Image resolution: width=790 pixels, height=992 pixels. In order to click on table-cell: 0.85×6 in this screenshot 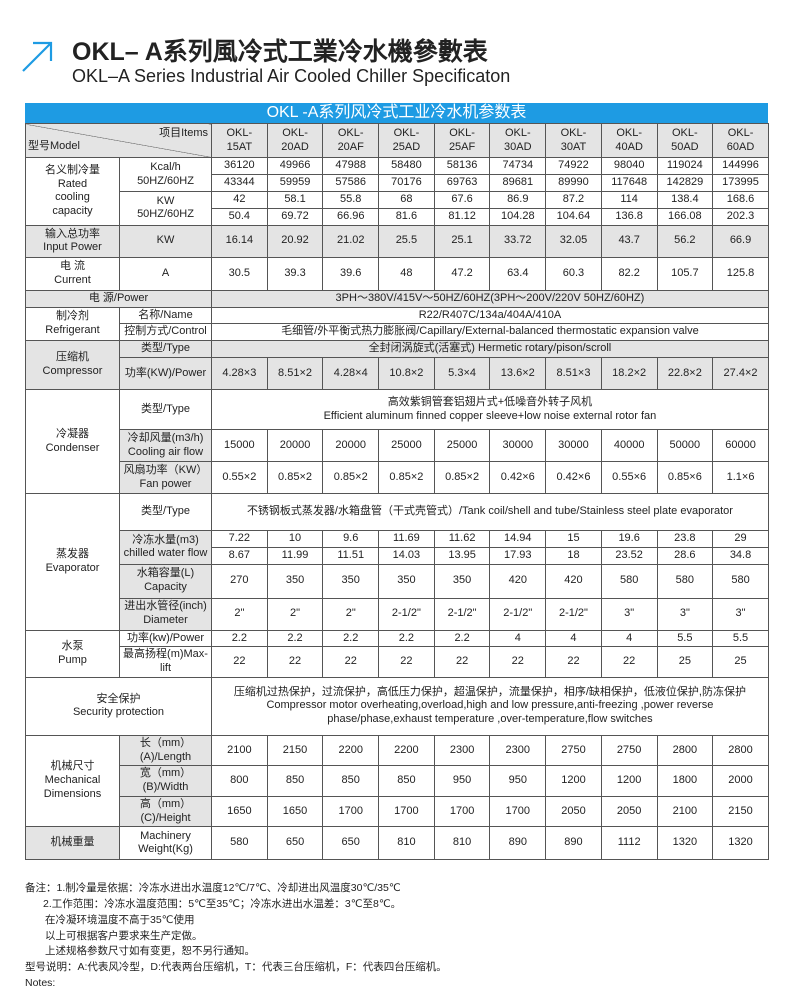, I will do `click(685, 477)`.